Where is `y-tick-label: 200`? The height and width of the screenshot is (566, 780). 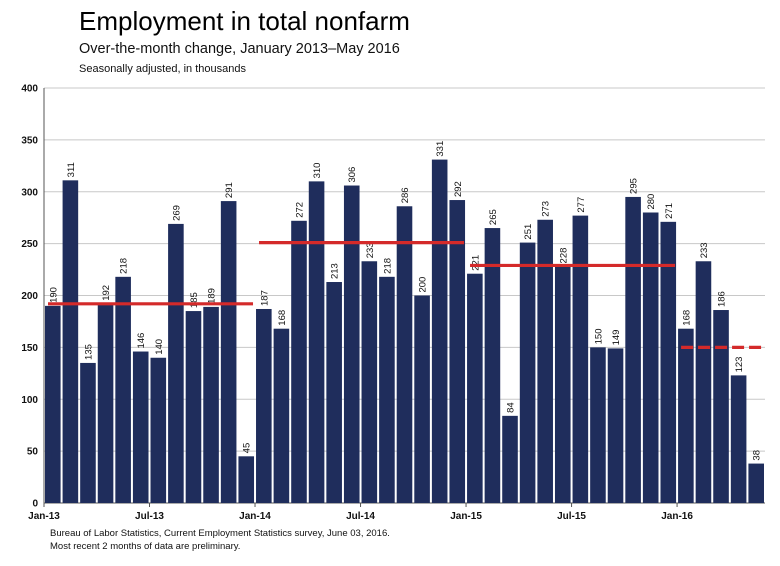 y-tick-label: 200 is located at coordinates (29, 296).